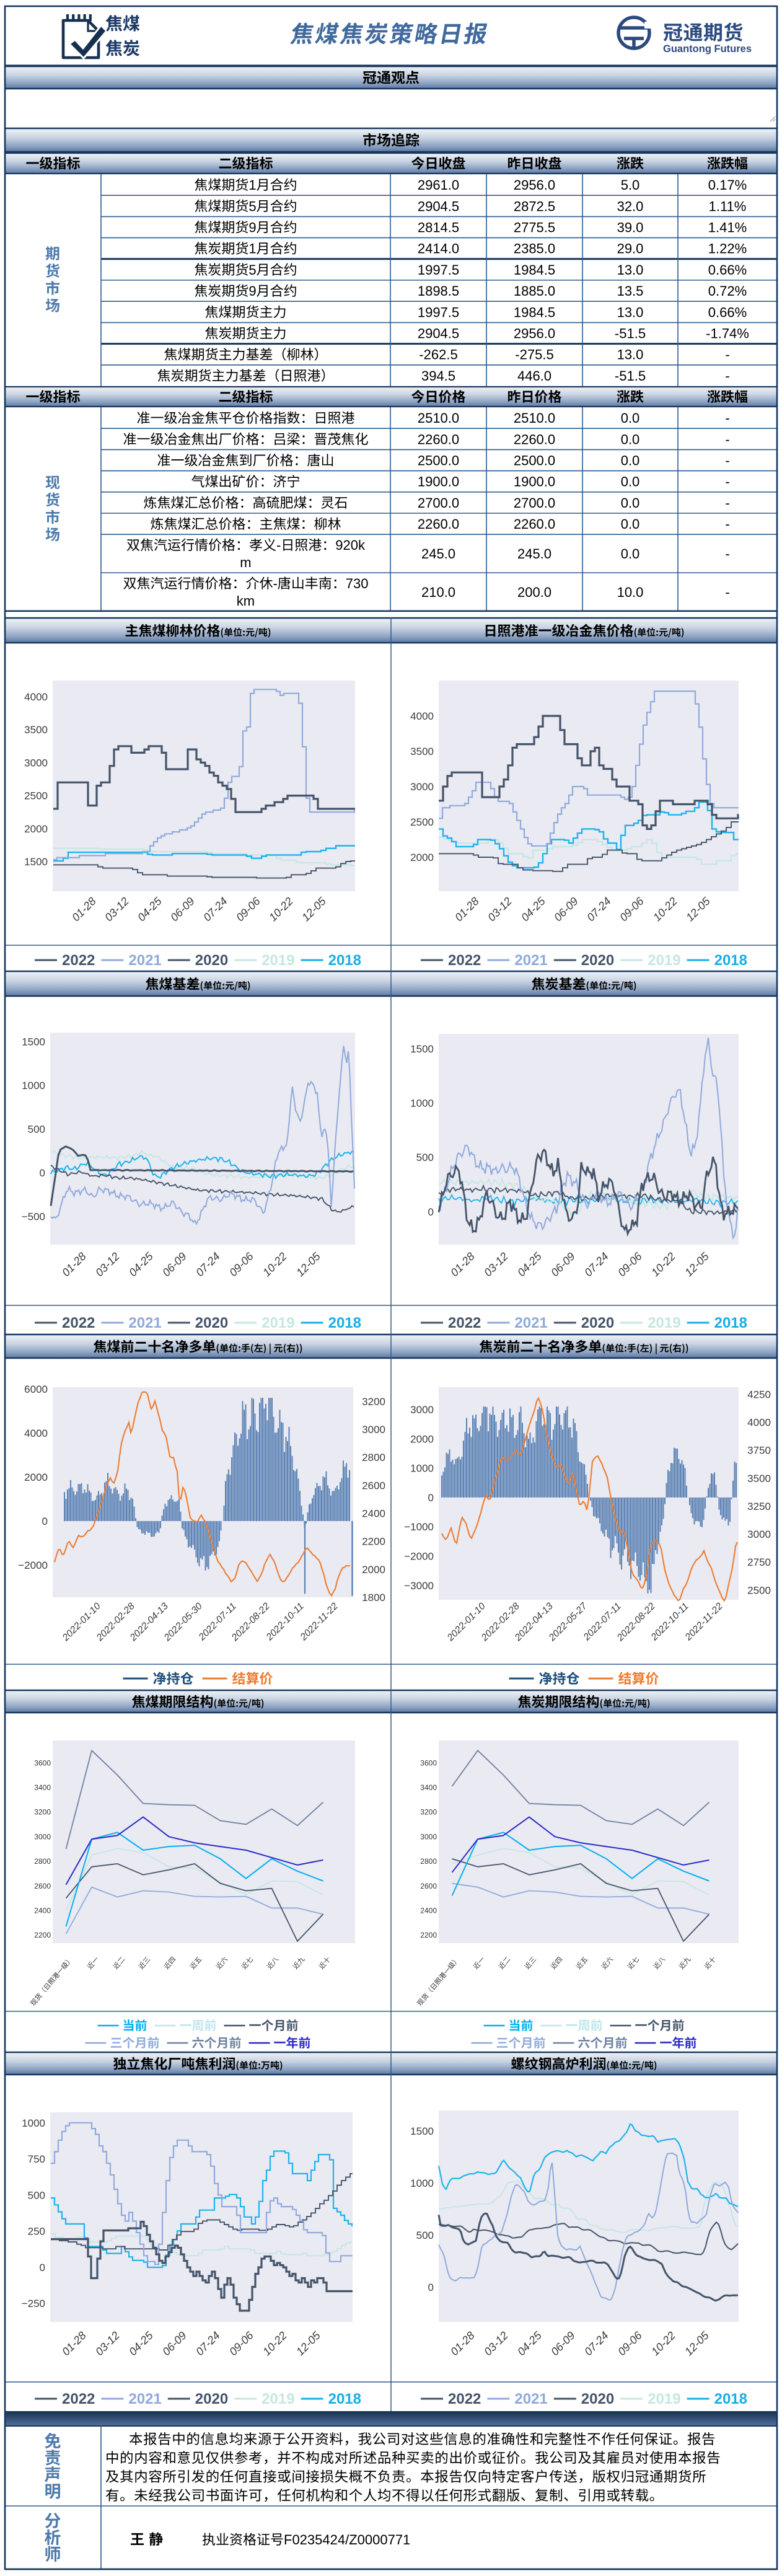 This screenshot has width=782, height=2576. What do you see at coordinates (373, 1597) in the screenshot?
I see `svg-text: 1800` at bounding box center [373, 1597].